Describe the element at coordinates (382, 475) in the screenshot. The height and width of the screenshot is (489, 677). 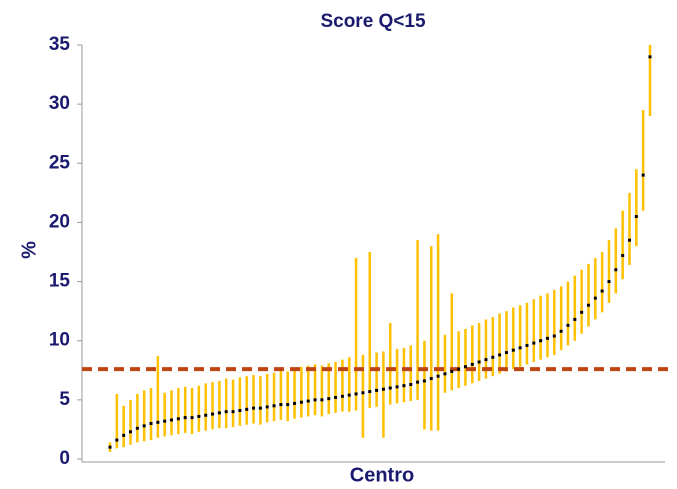
I see `x-axis-label: Centro` at that location.